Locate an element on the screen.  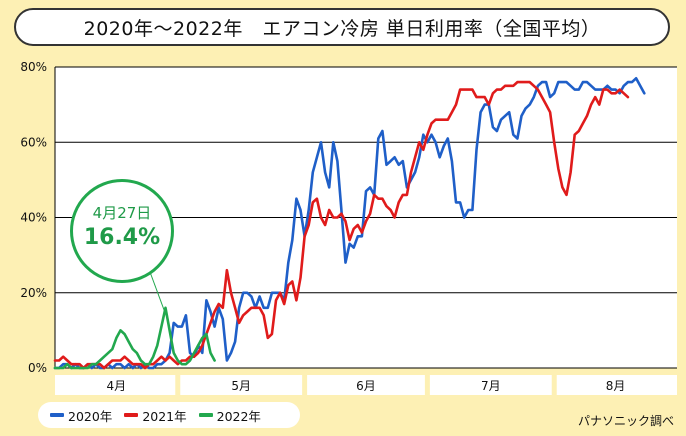
legend-item-2021: 2021年 is located at coordinates (155, 415).